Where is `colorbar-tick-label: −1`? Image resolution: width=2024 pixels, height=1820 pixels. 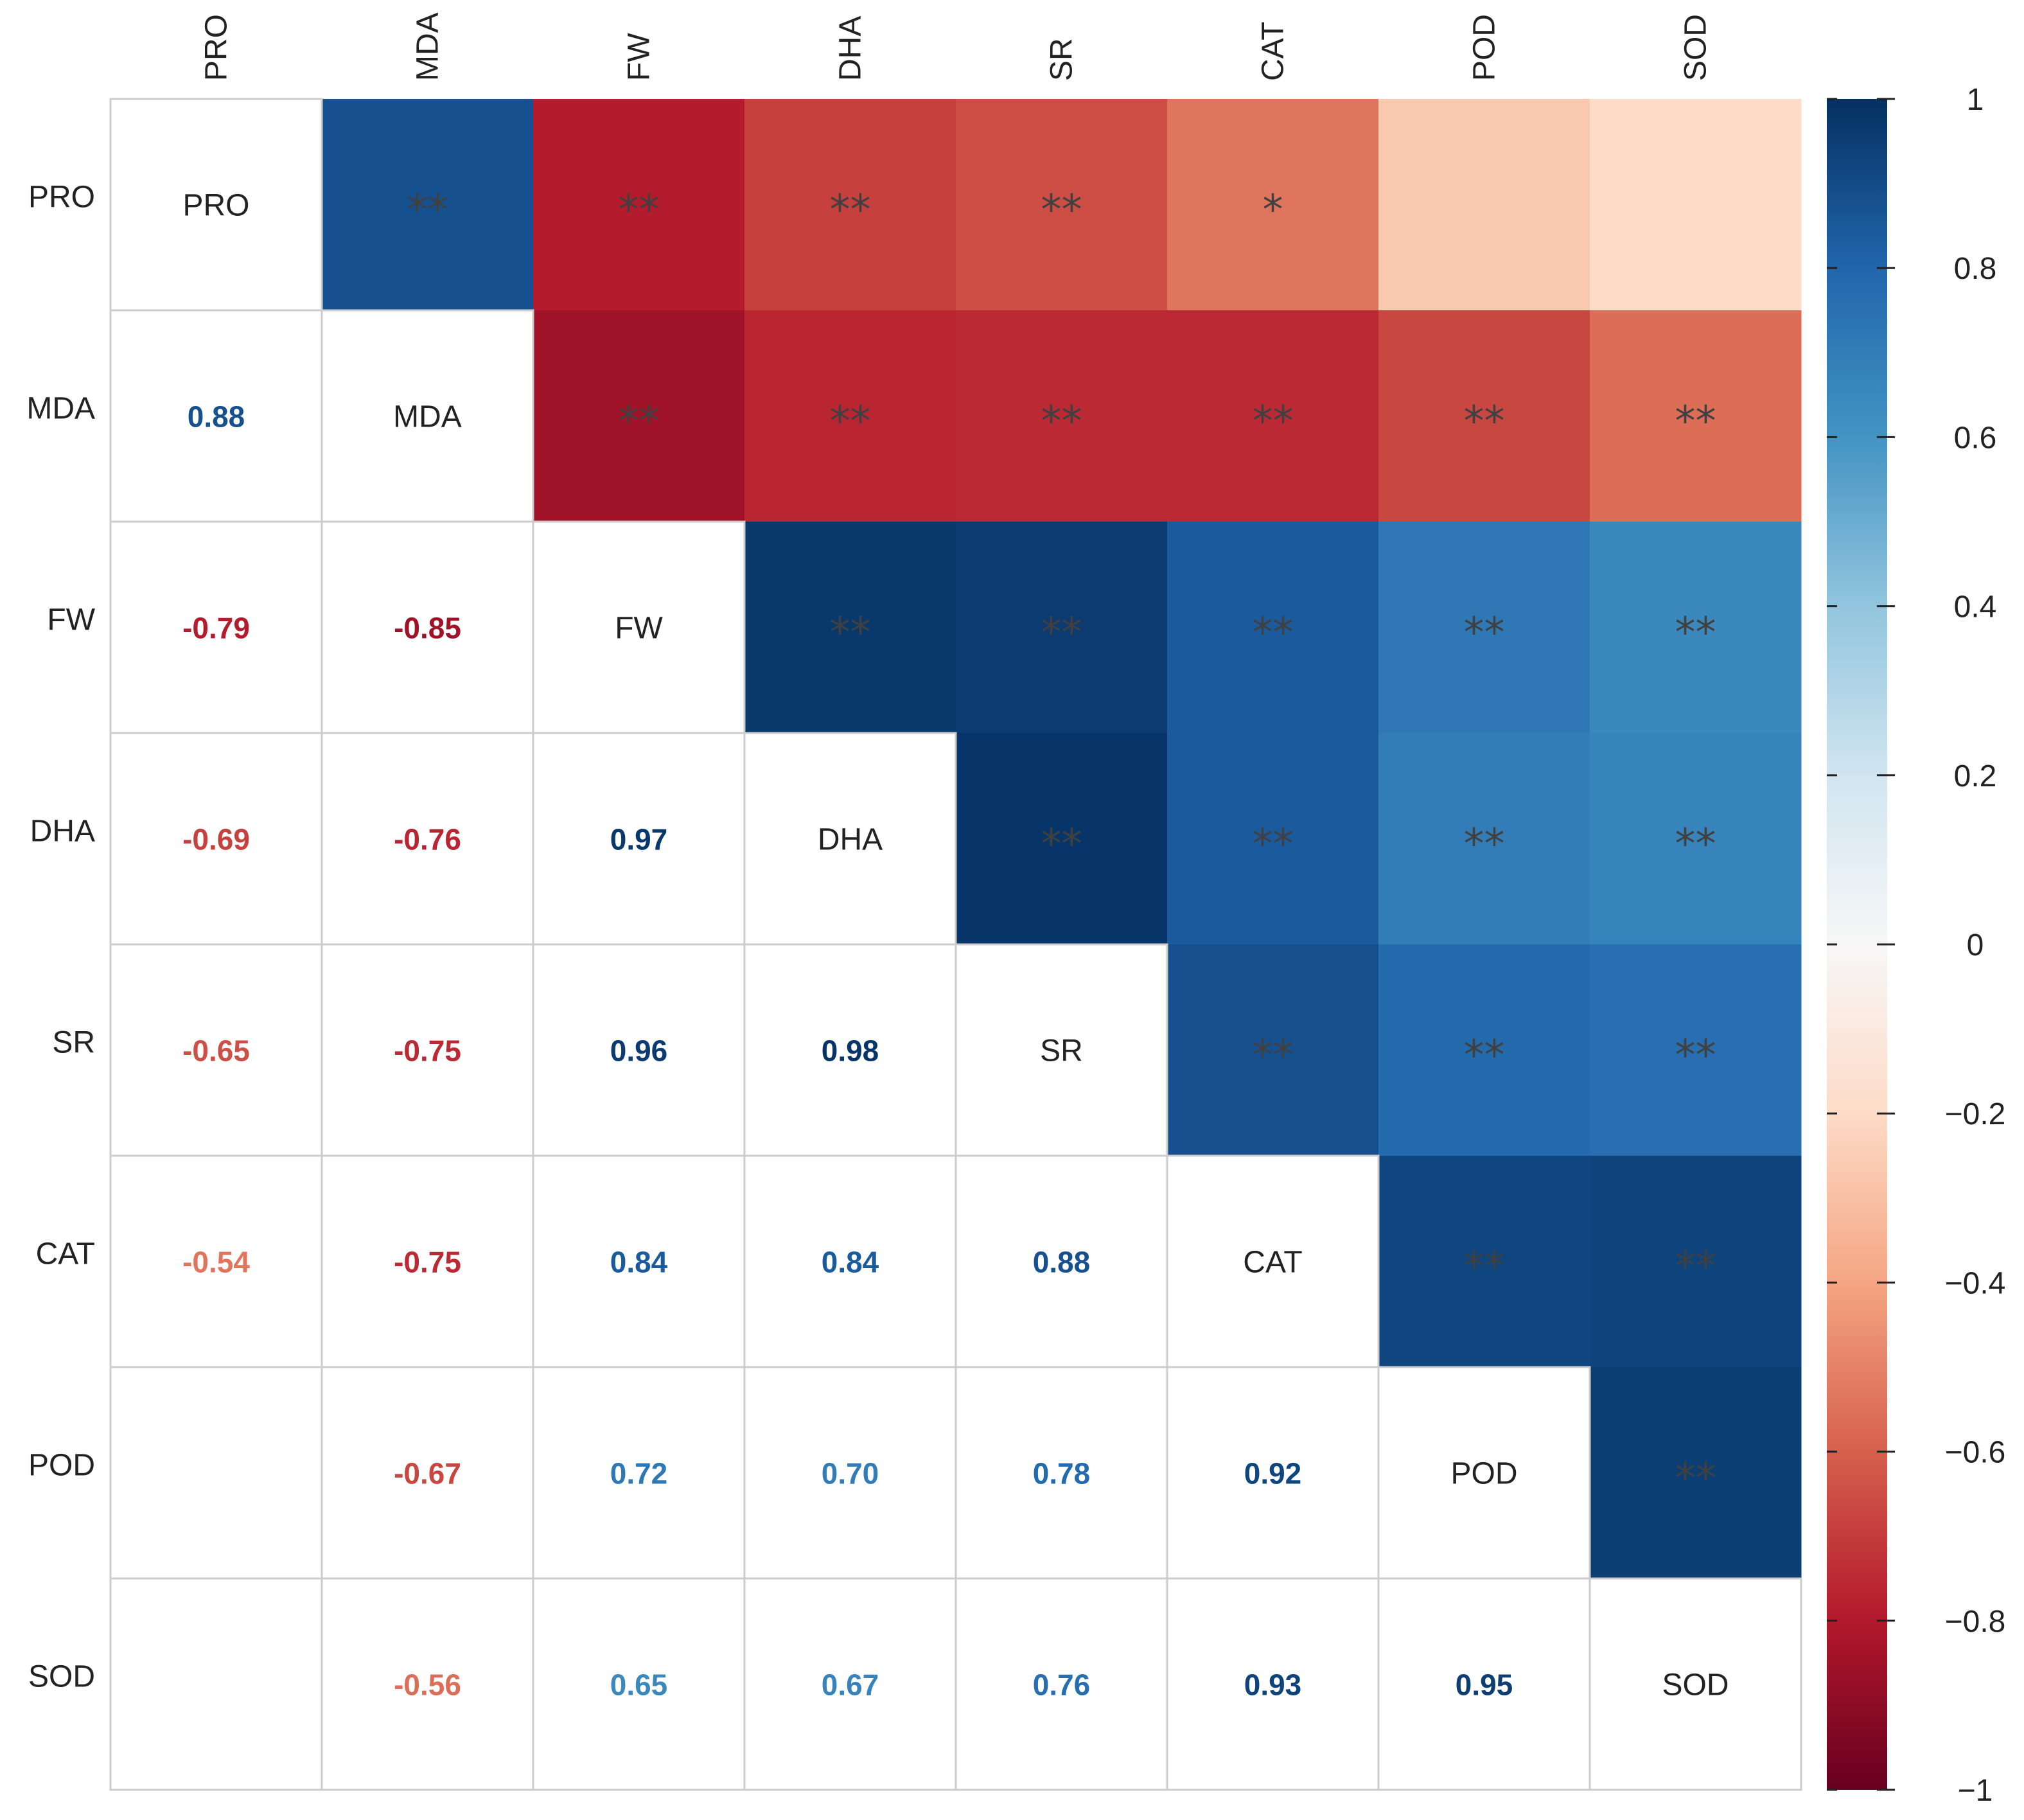 colorbar-tick-label: −1 is located at coordinates (1976, 1791).